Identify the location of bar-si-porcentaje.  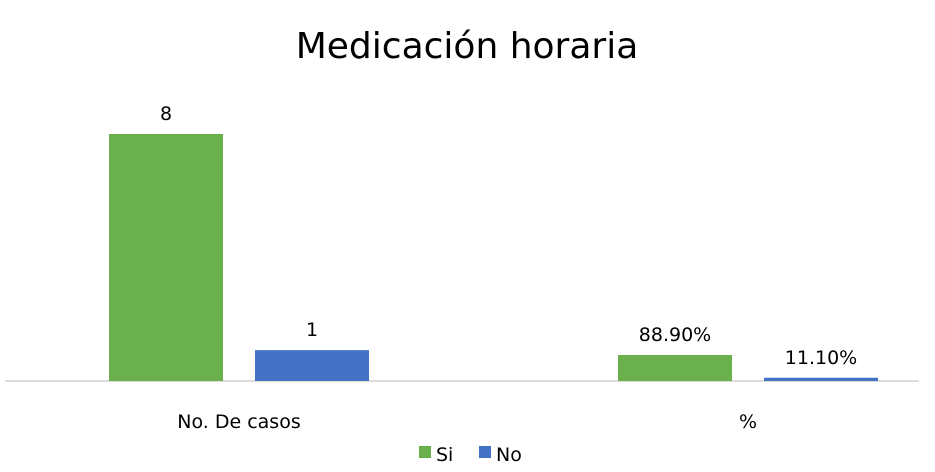
(675, 368).